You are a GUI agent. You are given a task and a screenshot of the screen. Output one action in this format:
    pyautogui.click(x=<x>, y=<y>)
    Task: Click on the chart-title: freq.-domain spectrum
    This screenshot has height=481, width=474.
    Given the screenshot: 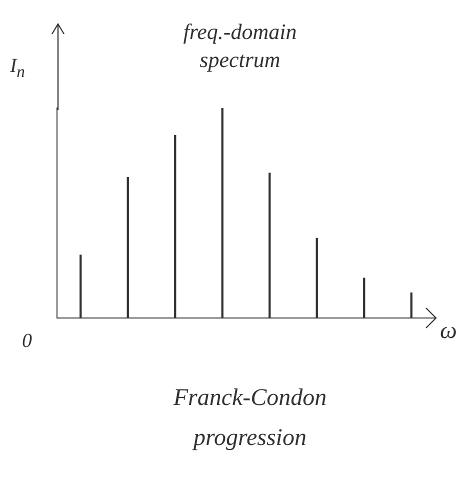 What is the action you would take?
    pyautogui.click(x=240, y=46)
    